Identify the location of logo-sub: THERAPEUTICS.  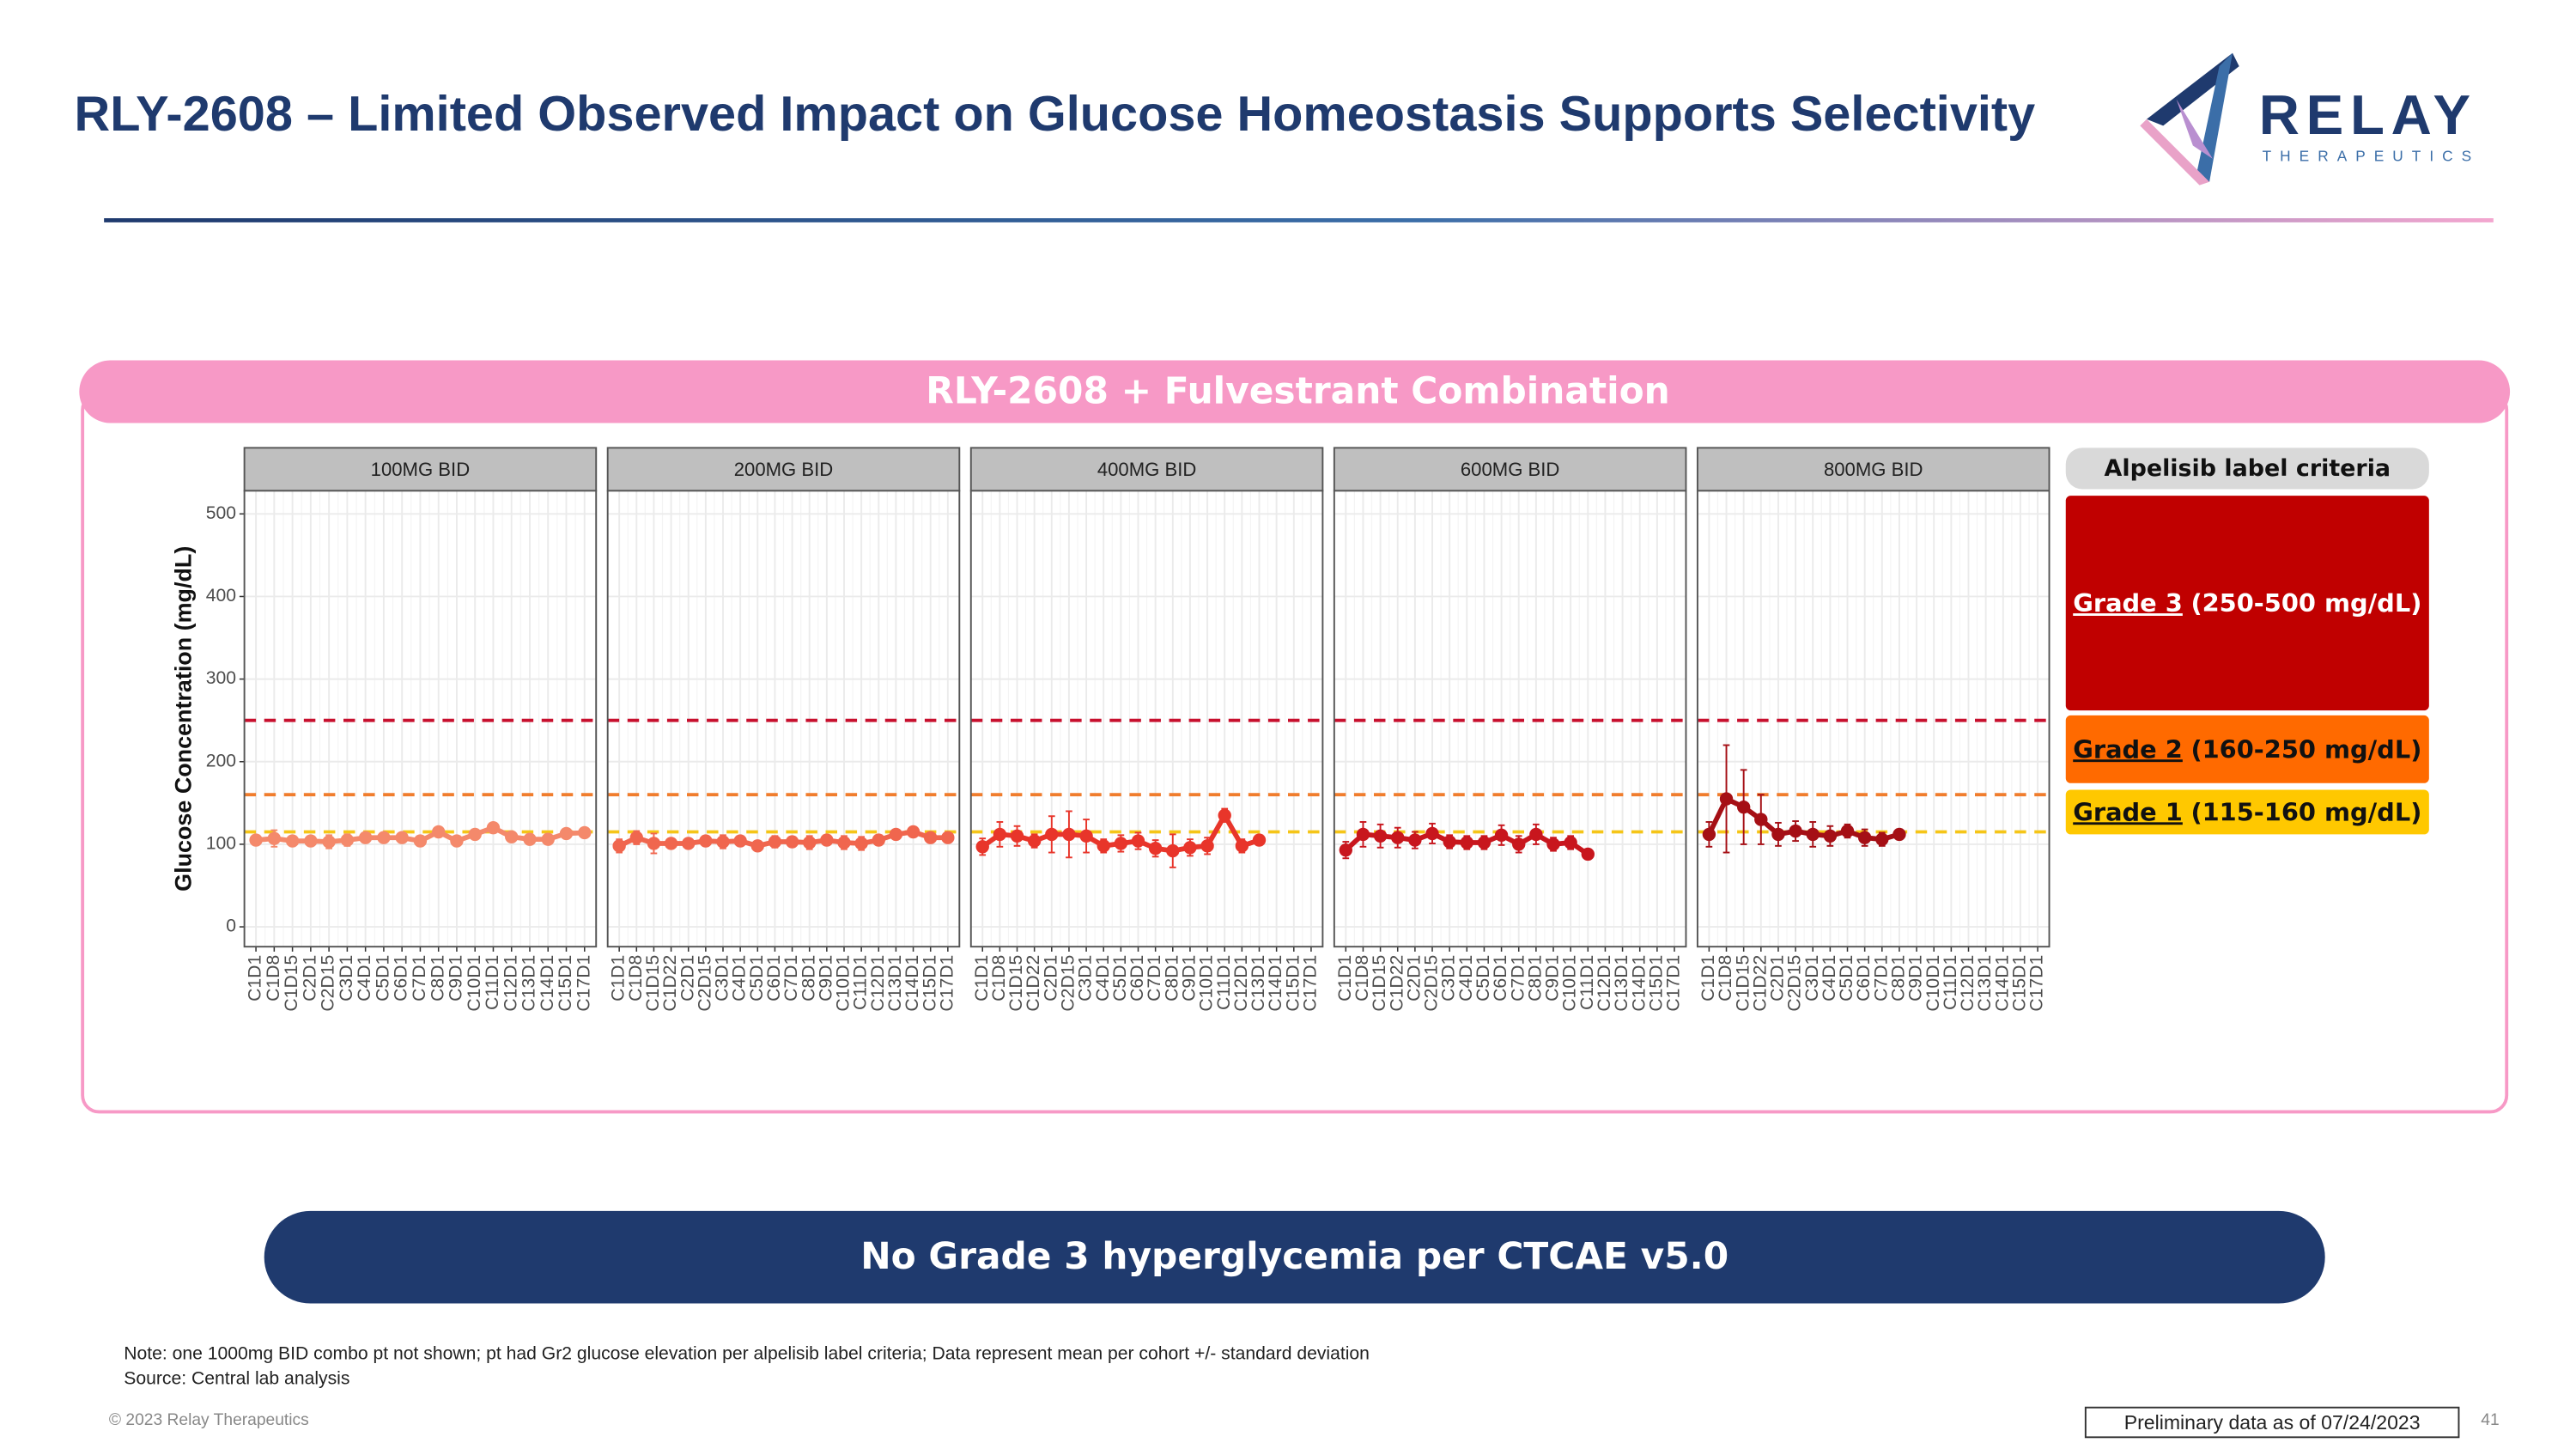
(2372, 155).